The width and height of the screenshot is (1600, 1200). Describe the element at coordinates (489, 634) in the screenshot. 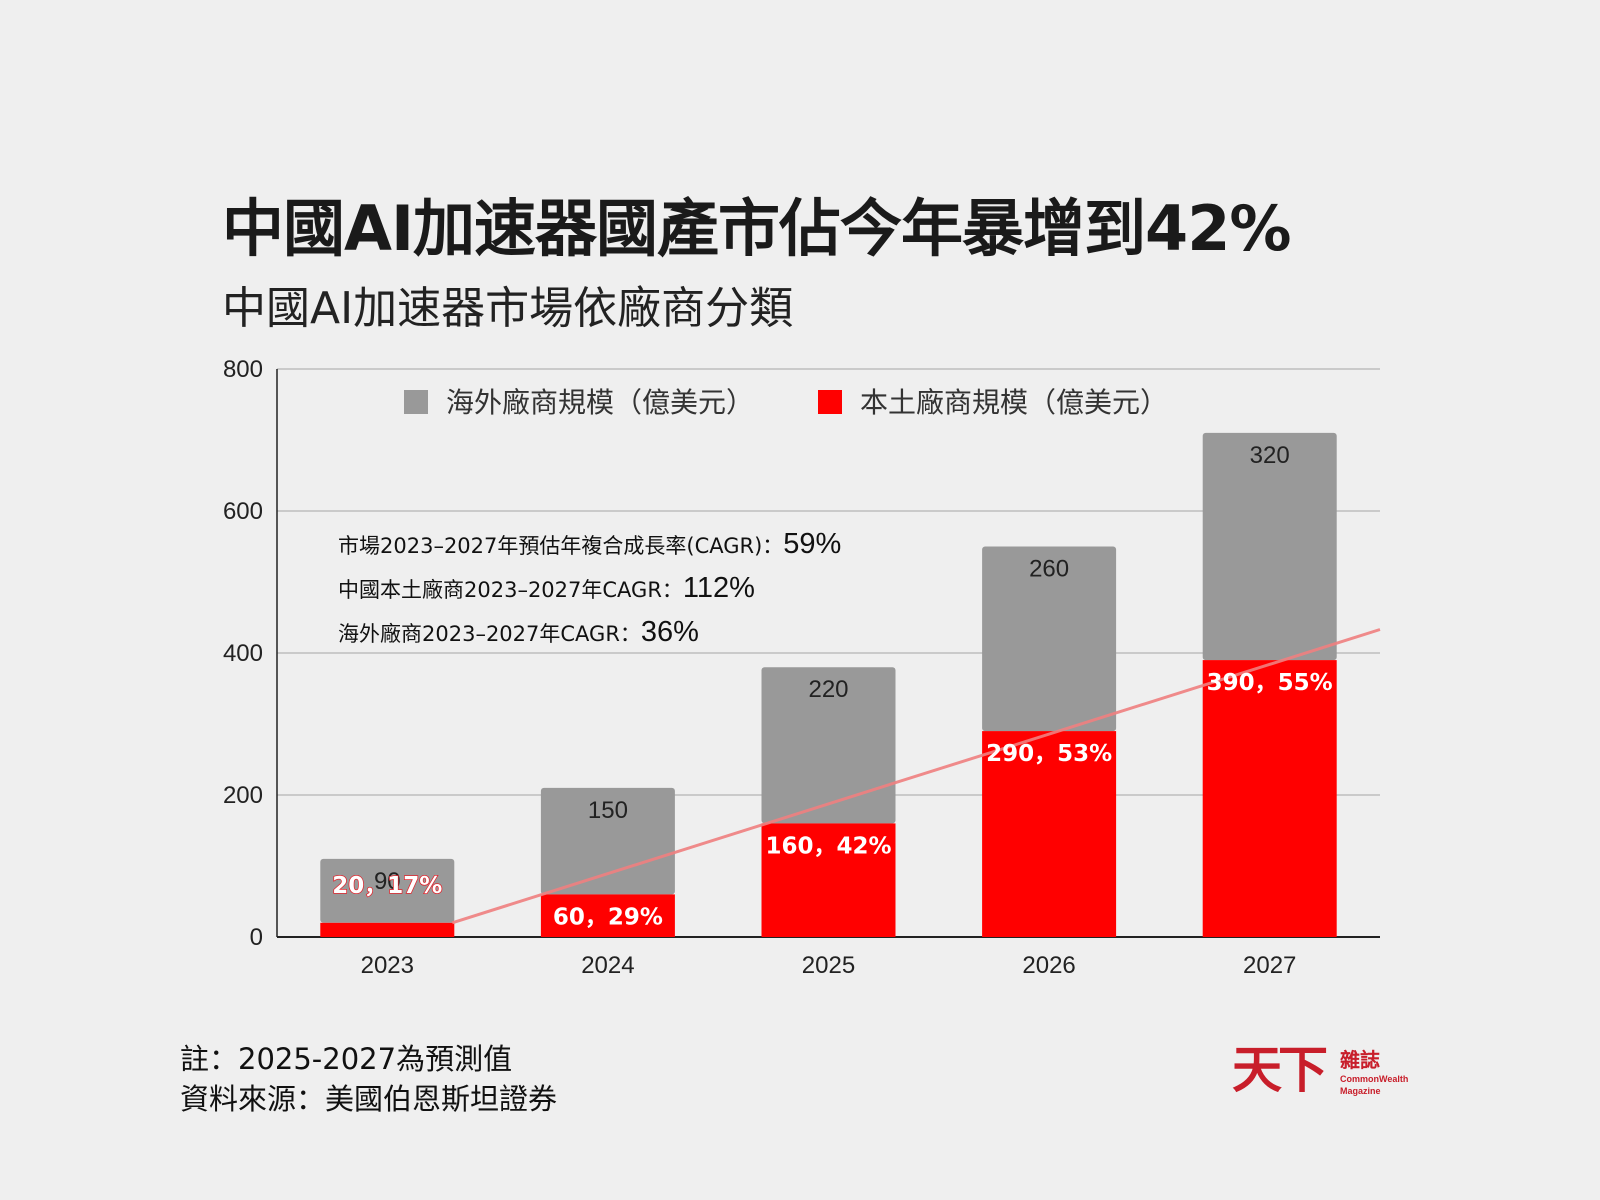

I see `annotation-label: 海外廠商2023–2027年CAGR：` at that location.